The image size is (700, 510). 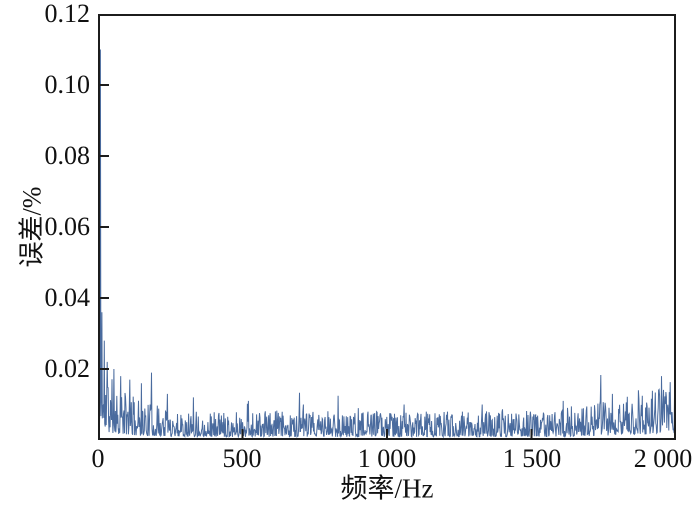 I want to click on x-tick-label: 1 500, so click(x=532, y=458).